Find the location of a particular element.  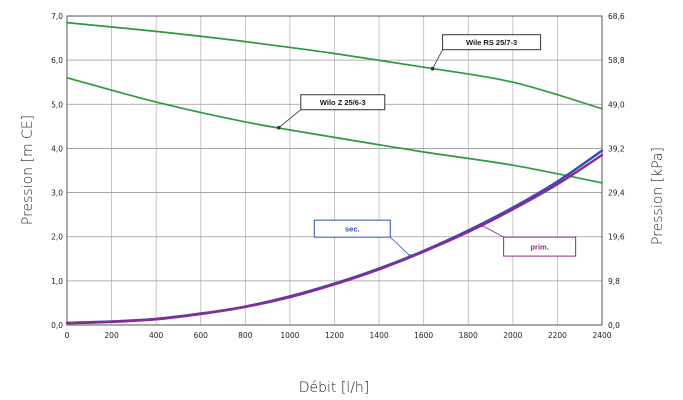

y-tick-label: 2,0 is located at coordinates (57, 237).